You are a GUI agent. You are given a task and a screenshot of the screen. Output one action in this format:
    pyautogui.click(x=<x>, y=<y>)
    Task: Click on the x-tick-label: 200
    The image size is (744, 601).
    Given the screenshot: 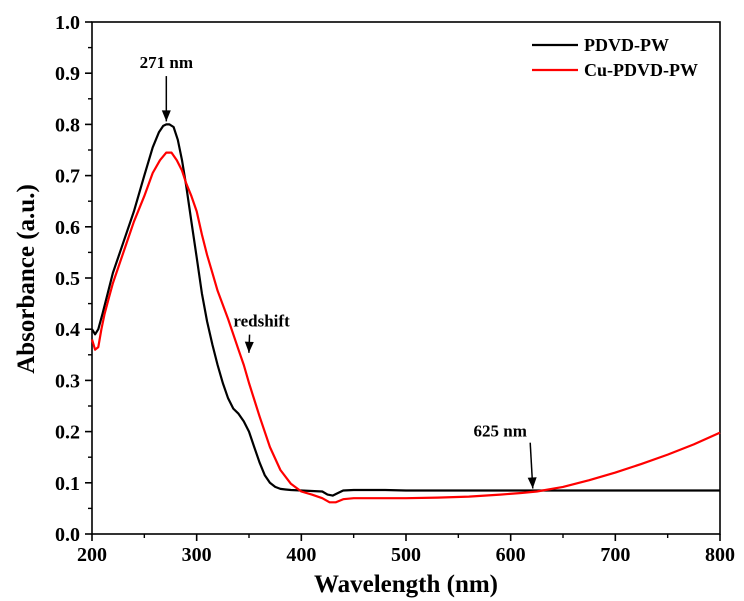 What is the action you would take?
    pyautogui.click(x=92, y=555)
    